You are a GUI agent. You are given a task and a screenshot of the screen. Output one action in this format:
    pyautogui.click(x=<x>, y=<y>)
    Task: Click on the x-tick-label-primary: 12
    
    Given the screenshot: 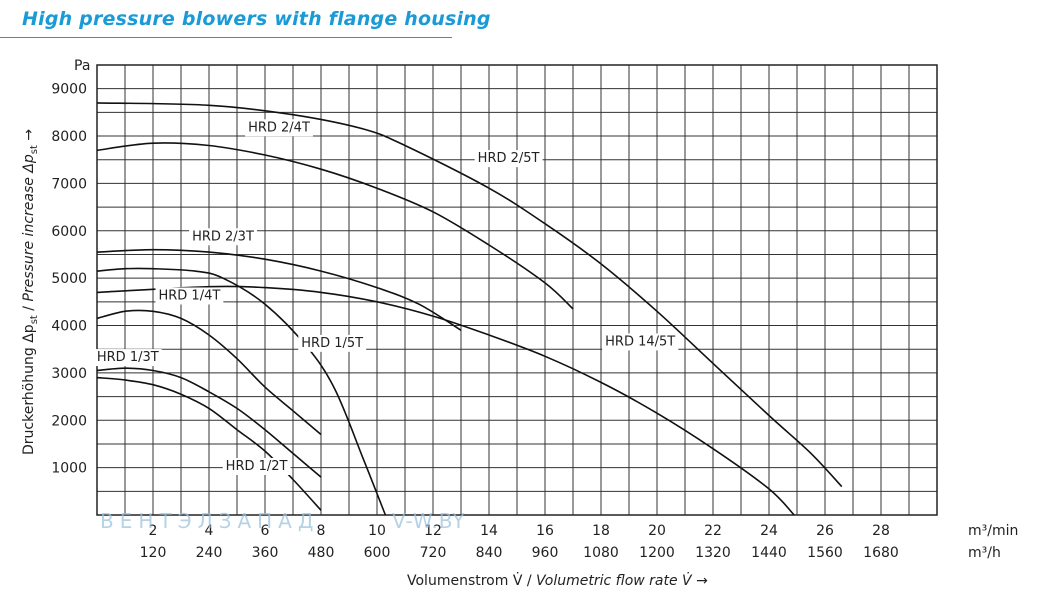 What is the action you would take?
    pyautogui.click(x=433, y=531)
    